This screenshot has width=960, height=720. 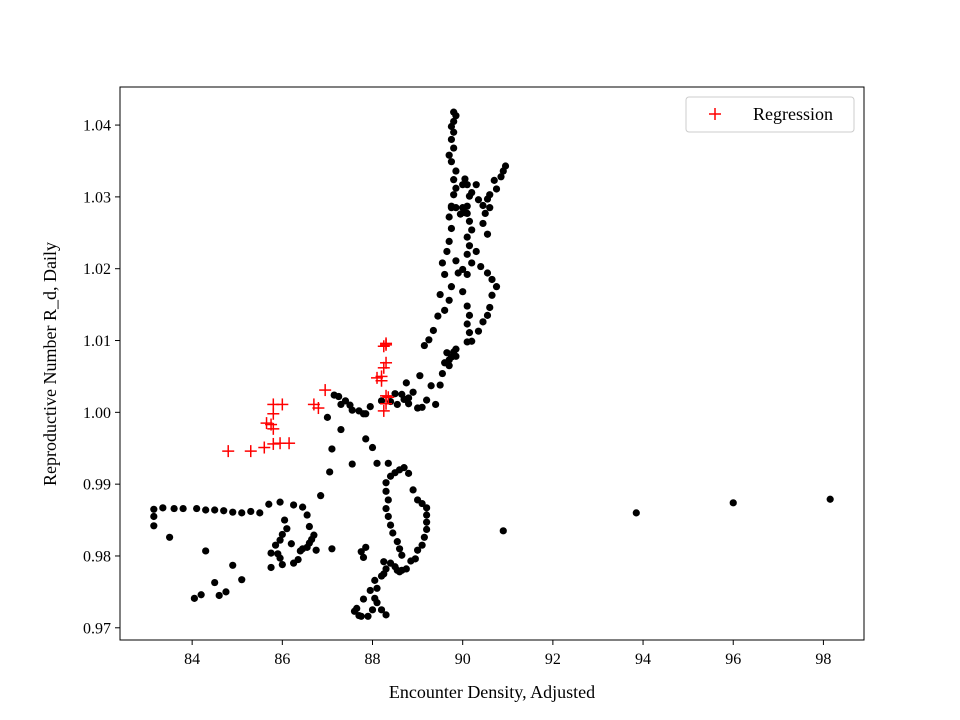 What do you see at coordinates (507, 654) in the screenshot?
I see `x-axis-ticks: 84 86 88 90 92 94 96 98` at bounding box center [507, 654].